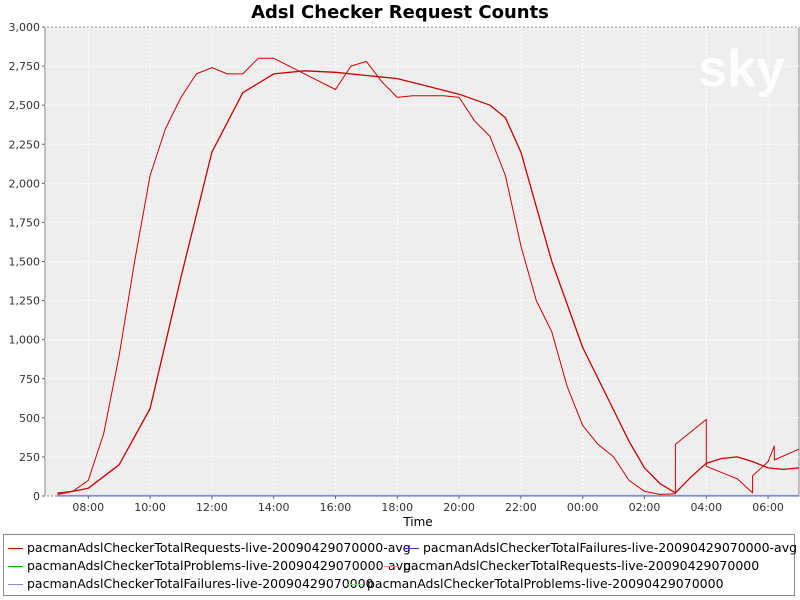 The height and width of the screenshot is (600, 800). I want to click on y-tick-label: 750, so click(29, 379).